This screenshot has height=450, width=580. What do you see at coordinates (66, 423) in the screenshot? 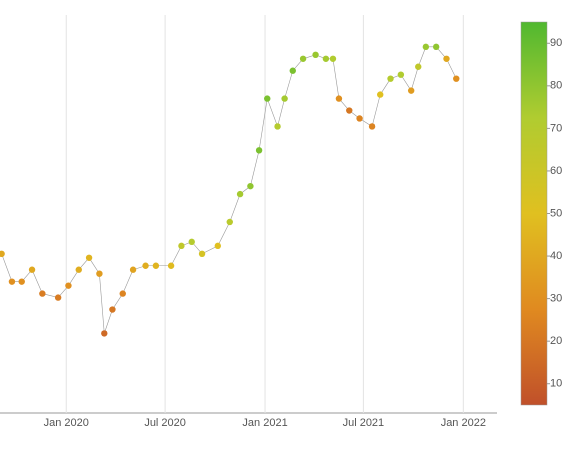
I see `x-tick-label: Jan 2020` at bounding box center [66, 423].